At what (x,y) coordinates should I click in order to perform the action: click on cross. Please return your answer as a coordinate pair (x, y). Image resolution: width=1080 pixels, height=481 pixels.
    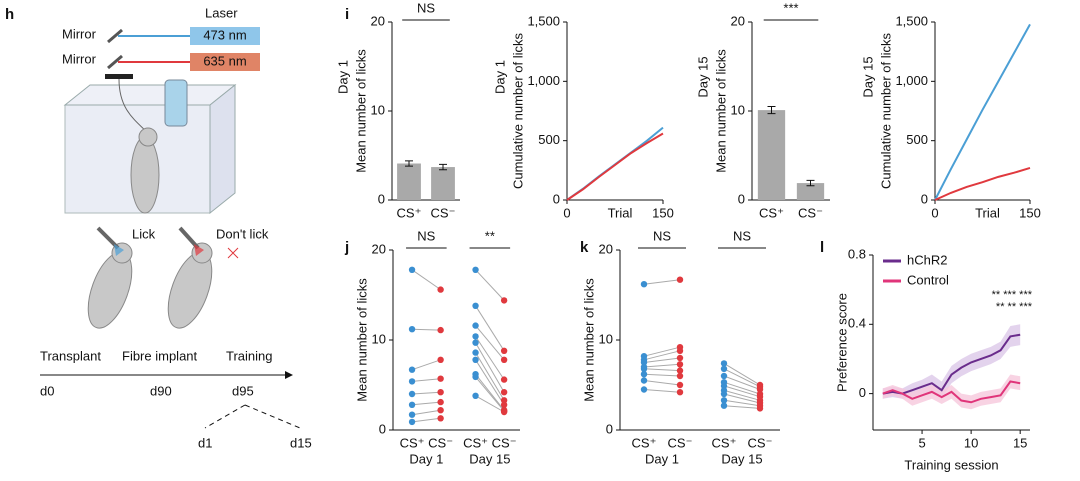
    Looking at the image, I should click on (233, 253).